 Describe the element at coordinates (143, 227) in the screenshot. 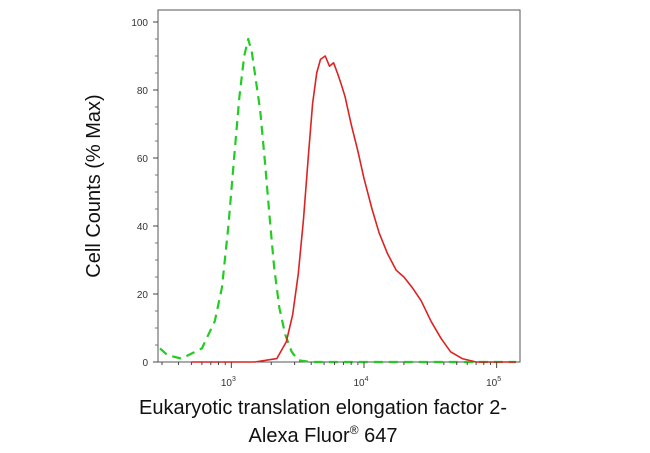

I see `y-tick-label: 40` at that location.